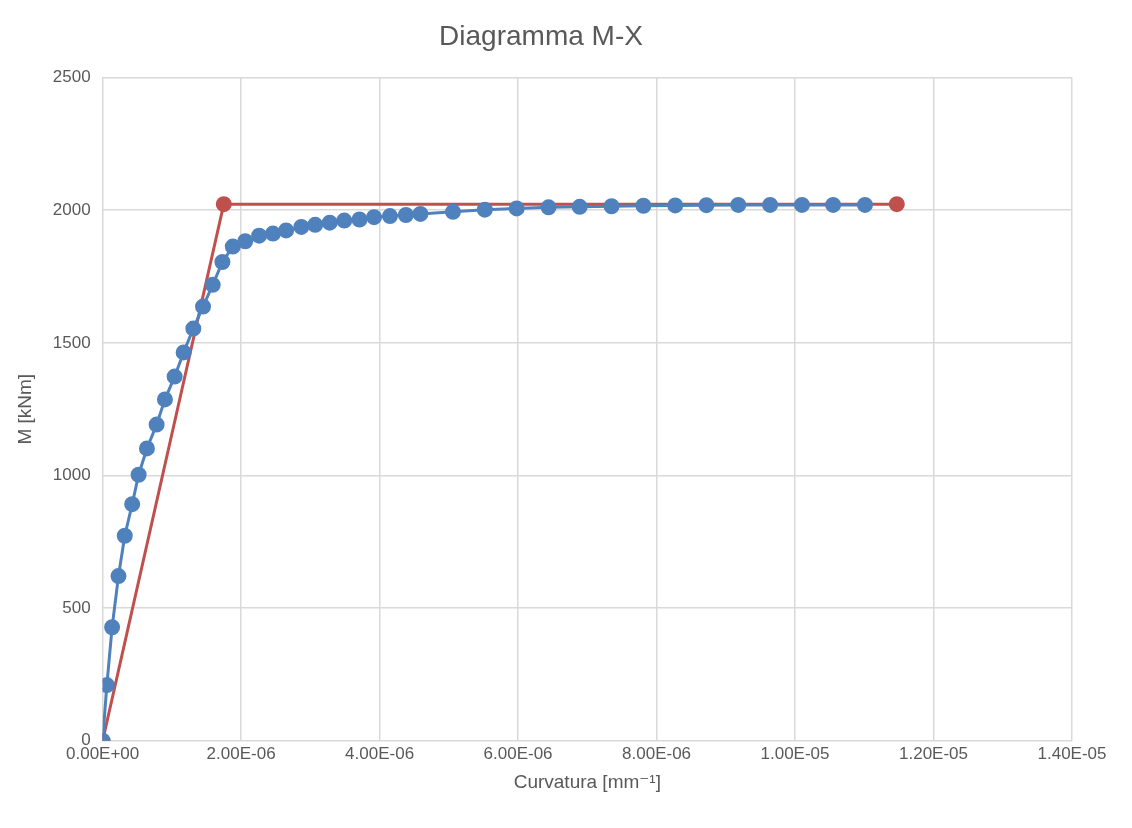  Describe the element at coordinates (587, 781) in the screenshot. I see `x-axis-title: Curvatura [mm⁻¹]` at that location.